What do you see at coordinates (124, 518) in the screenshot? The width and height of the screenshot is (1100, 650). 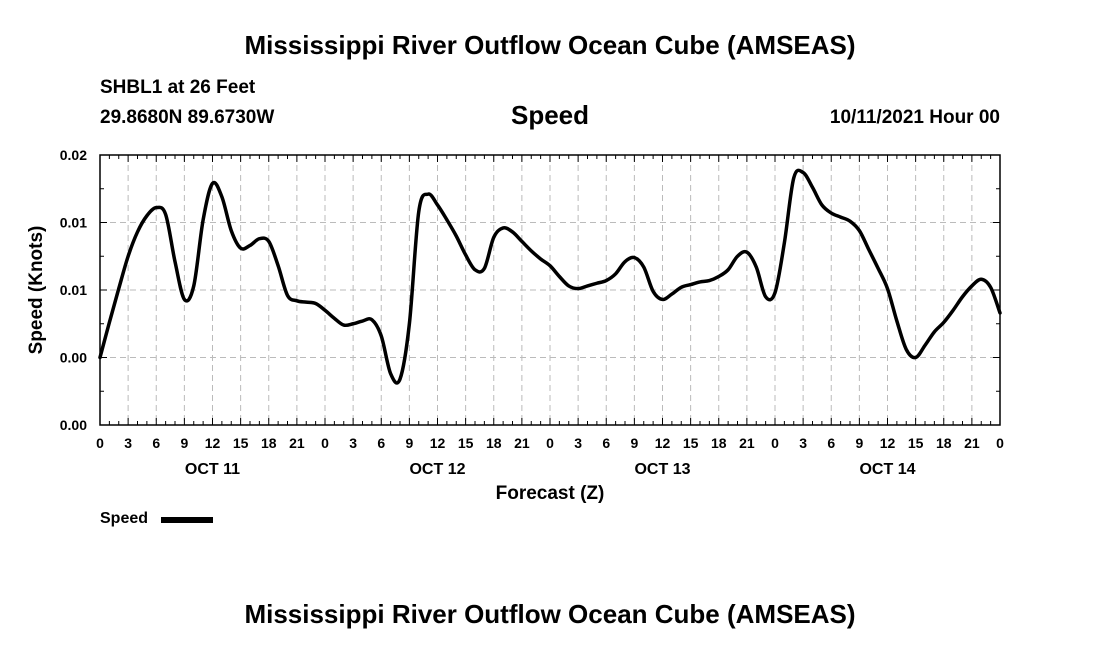 I see `legend-label: Speed` at bounding box center [124, 518].